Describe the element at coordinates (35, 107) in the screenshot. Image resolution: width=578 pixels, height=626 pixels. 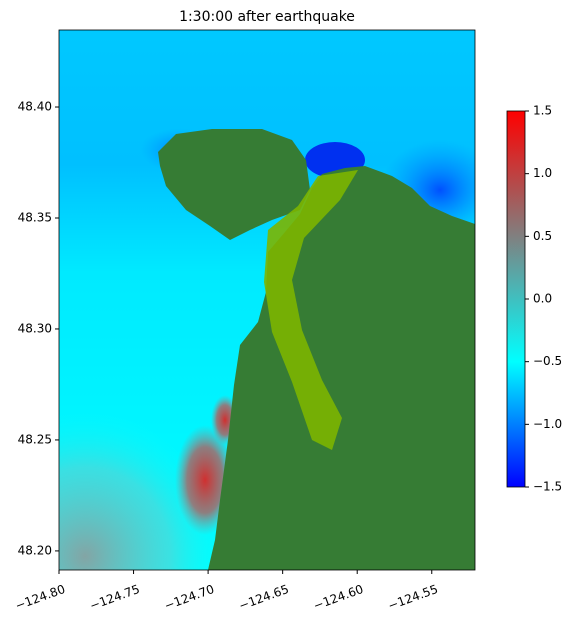
I see `y-tick-label: 48.40` at that location.